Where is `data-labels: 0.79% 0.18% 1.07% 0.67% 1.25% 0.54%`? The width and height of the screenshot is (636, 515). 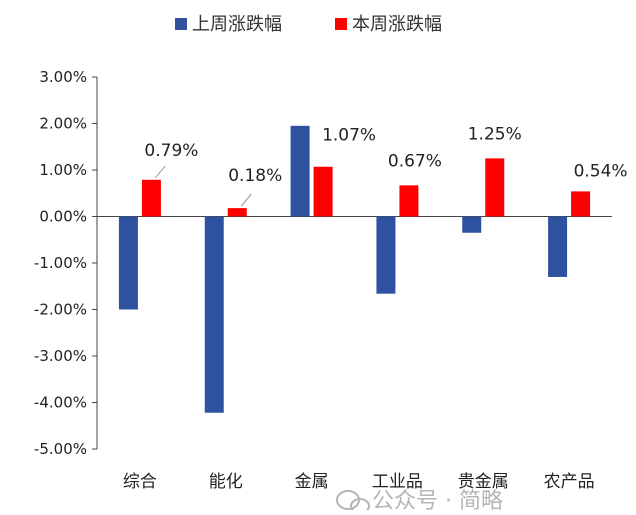
data-labels: 0.79% 0.18% 1.07% 0.67% 1.25% 0.54% is located at coordinates (386, 165).